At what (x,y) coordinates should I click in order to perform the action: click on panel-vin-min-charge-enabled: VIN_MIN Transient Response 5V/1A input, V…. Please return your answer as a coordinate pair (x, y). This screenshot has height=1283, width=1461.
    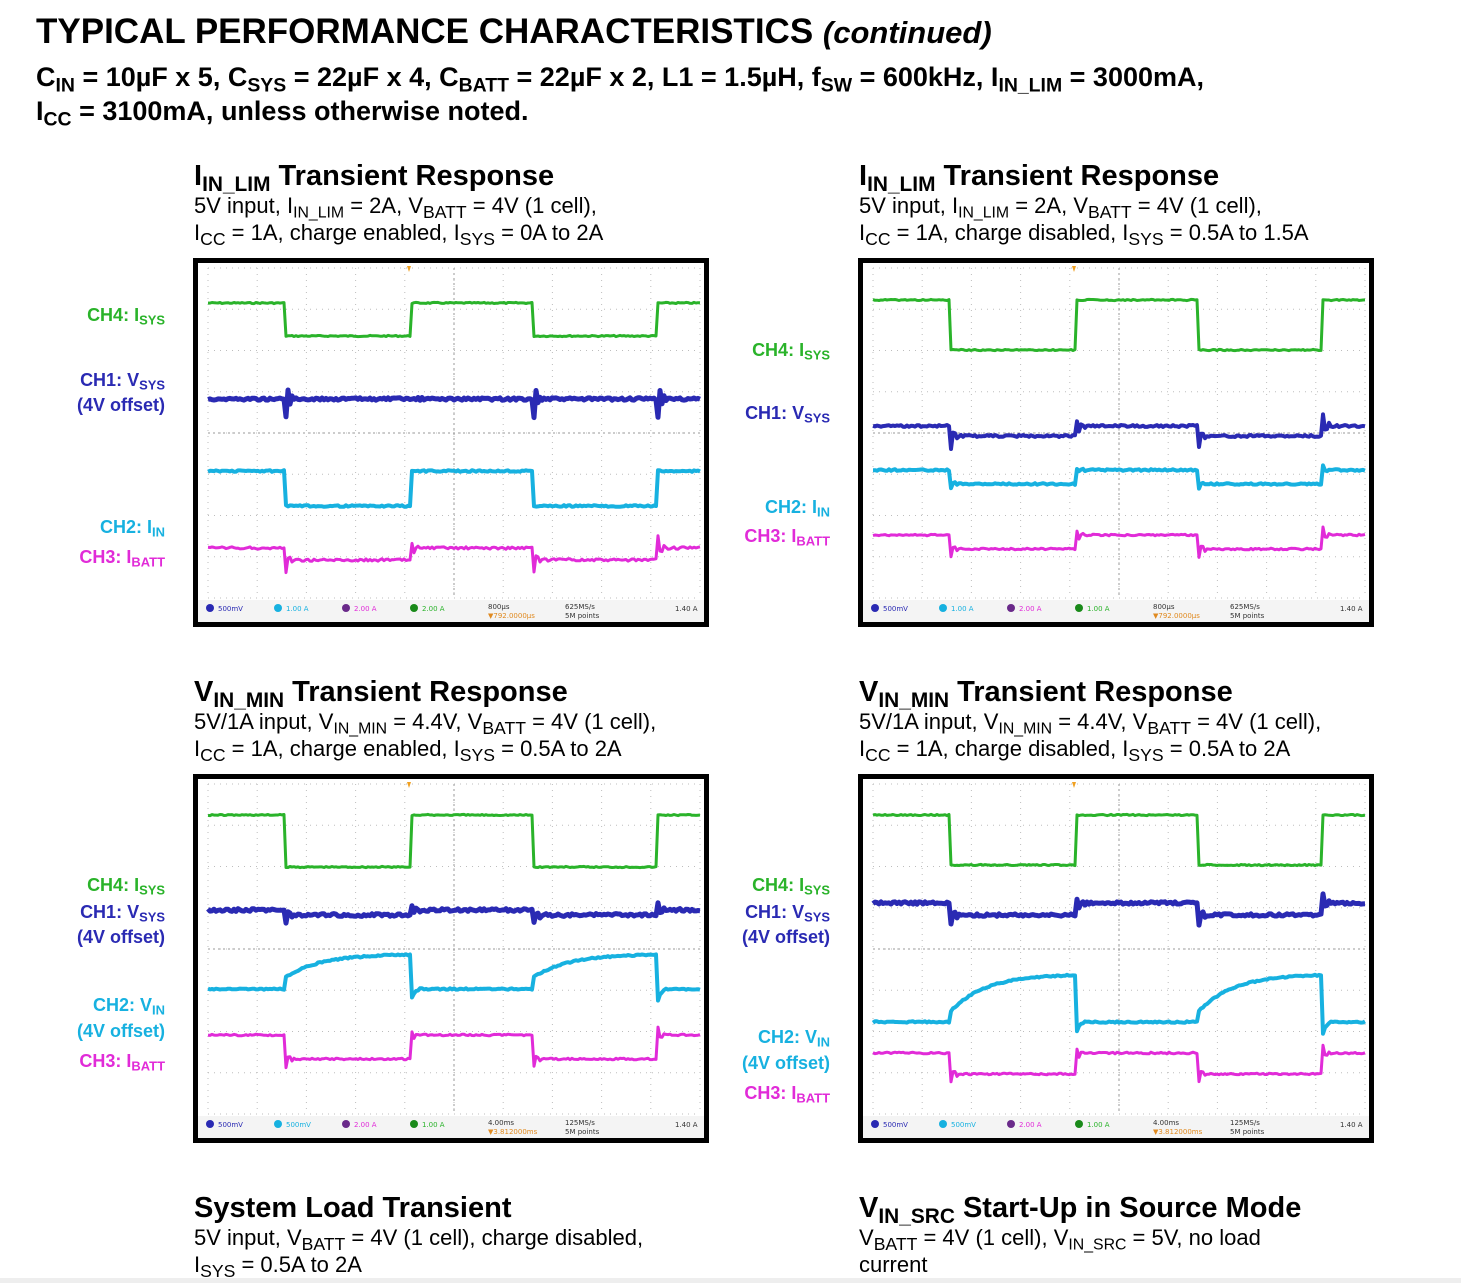
    Looking at the image, I should click on (425, 720).